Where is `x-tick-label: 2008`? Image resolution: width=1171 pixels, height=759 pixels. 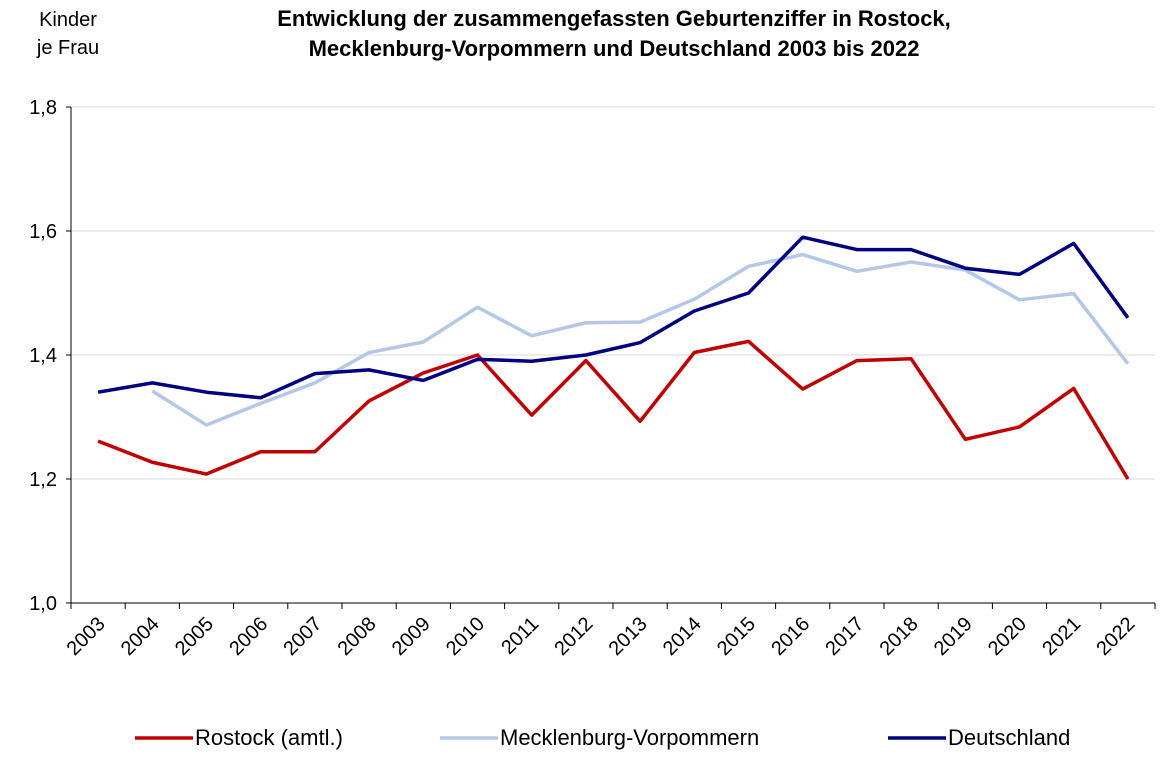
x-tick-label: 2008 is located at coordinates (357, 636).